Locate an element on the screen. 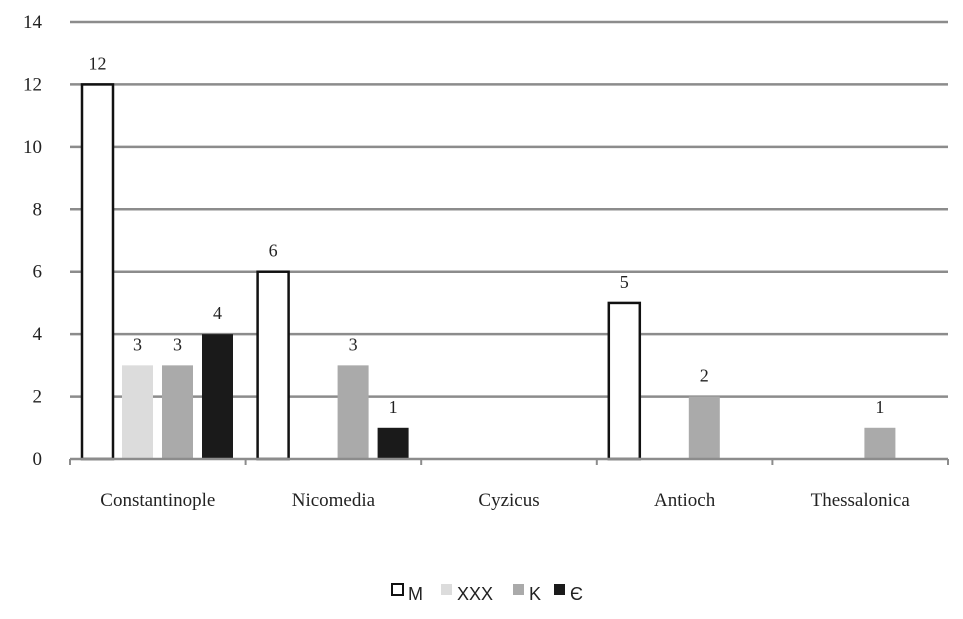 This screenshot has width=963, height=619. y-axis-tick-labels: 0 2 4 6 8 10 12 14 is located at coordinates (33, 241).